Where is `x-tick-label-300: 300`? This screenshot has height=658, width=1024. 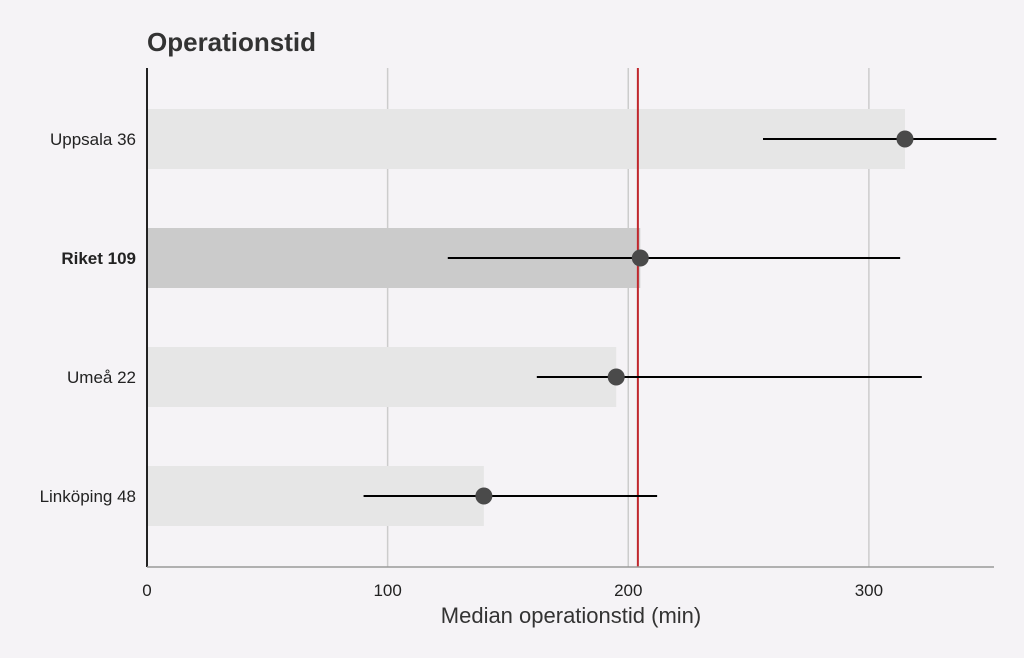
x-tick-label-300: 300 is located at coordinates (869, 590).